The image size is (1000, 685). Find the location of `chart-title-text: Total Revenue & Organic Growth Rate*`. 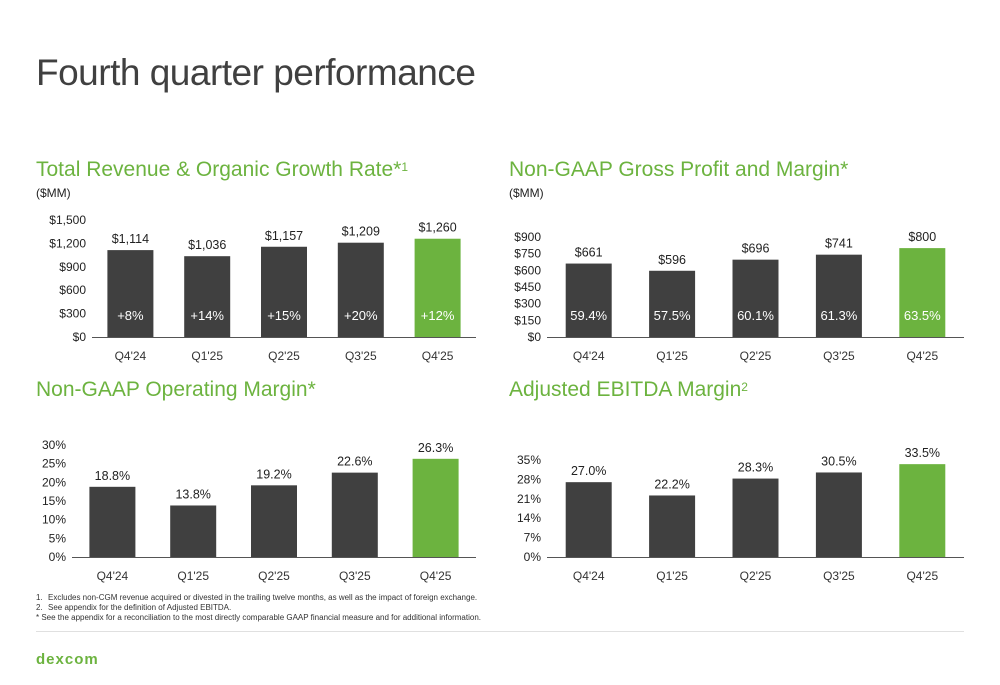

chart-title-text: Total Revenue & Organic Growth Rate* is located at coordinates (219, 169).